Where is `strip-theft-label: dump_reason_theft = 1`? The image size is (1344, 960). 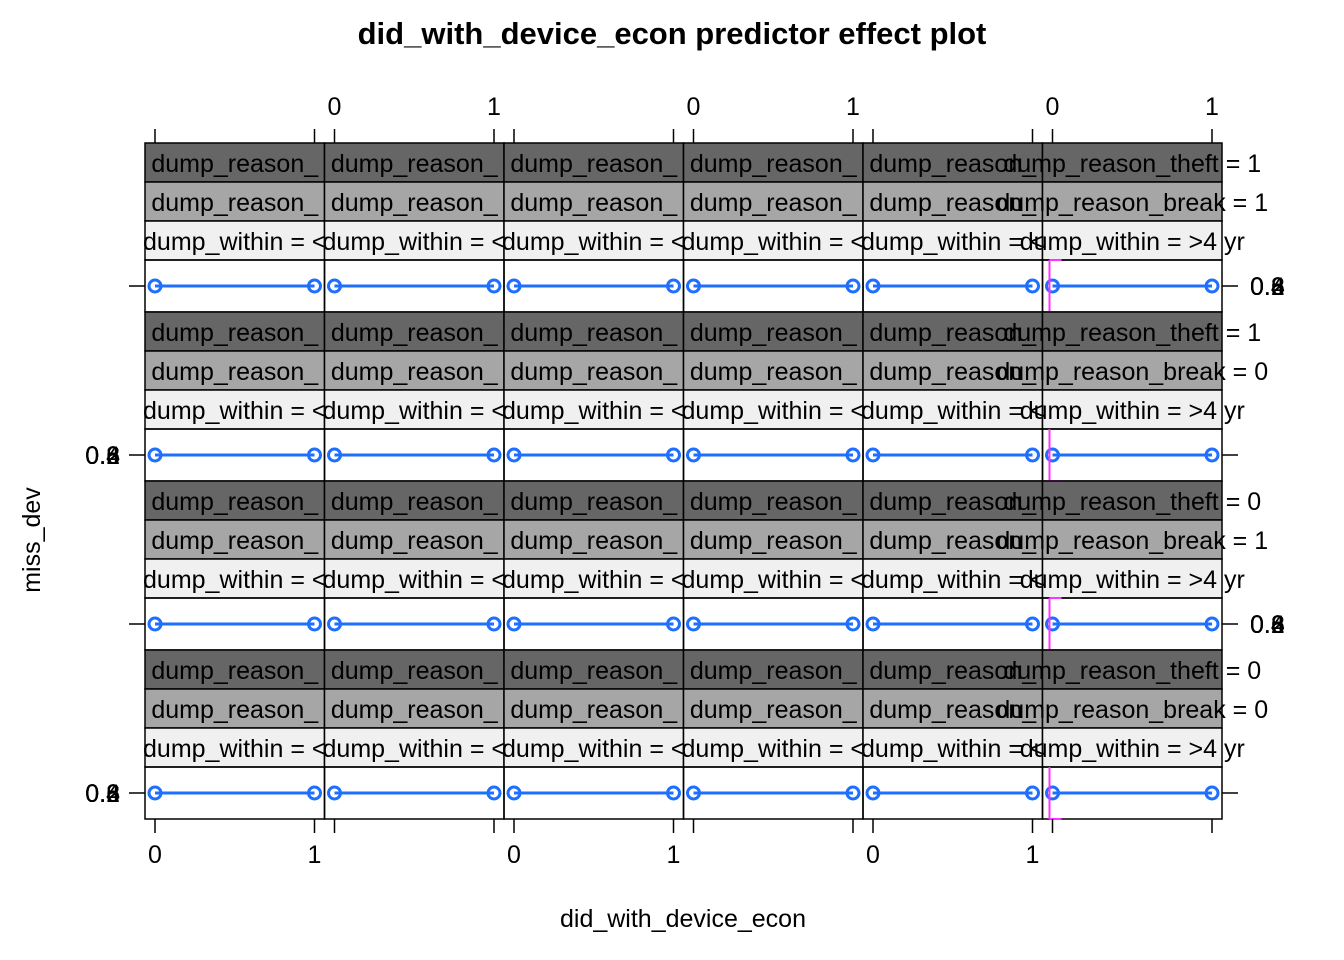
strip-theft-label: dump_reason_theft = 1 is located at coordinates (1132, 164).